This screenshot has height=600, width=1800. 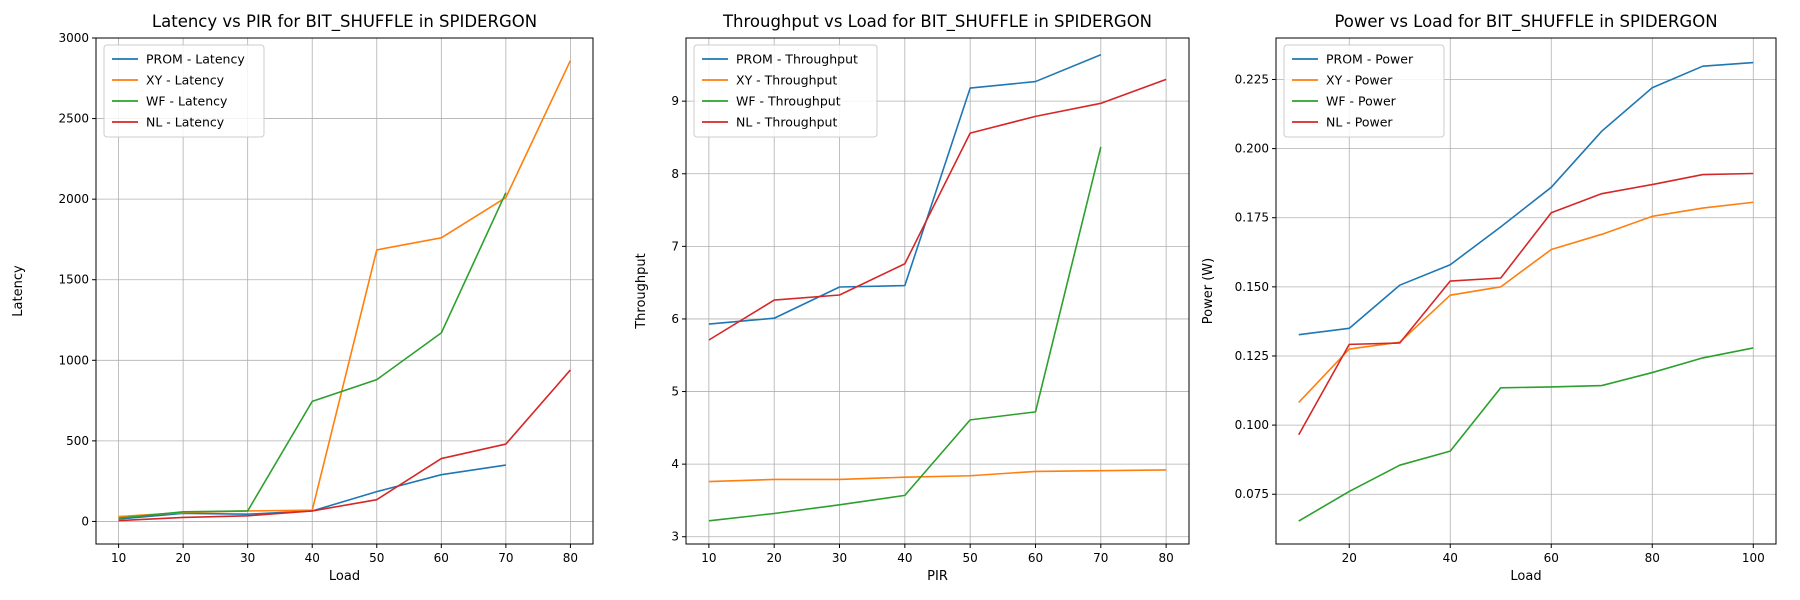 What do you see at coordinates (185, 80) in the screenshot?
I see `legend-label: XY - Latency` at bounding box center [185, 80].